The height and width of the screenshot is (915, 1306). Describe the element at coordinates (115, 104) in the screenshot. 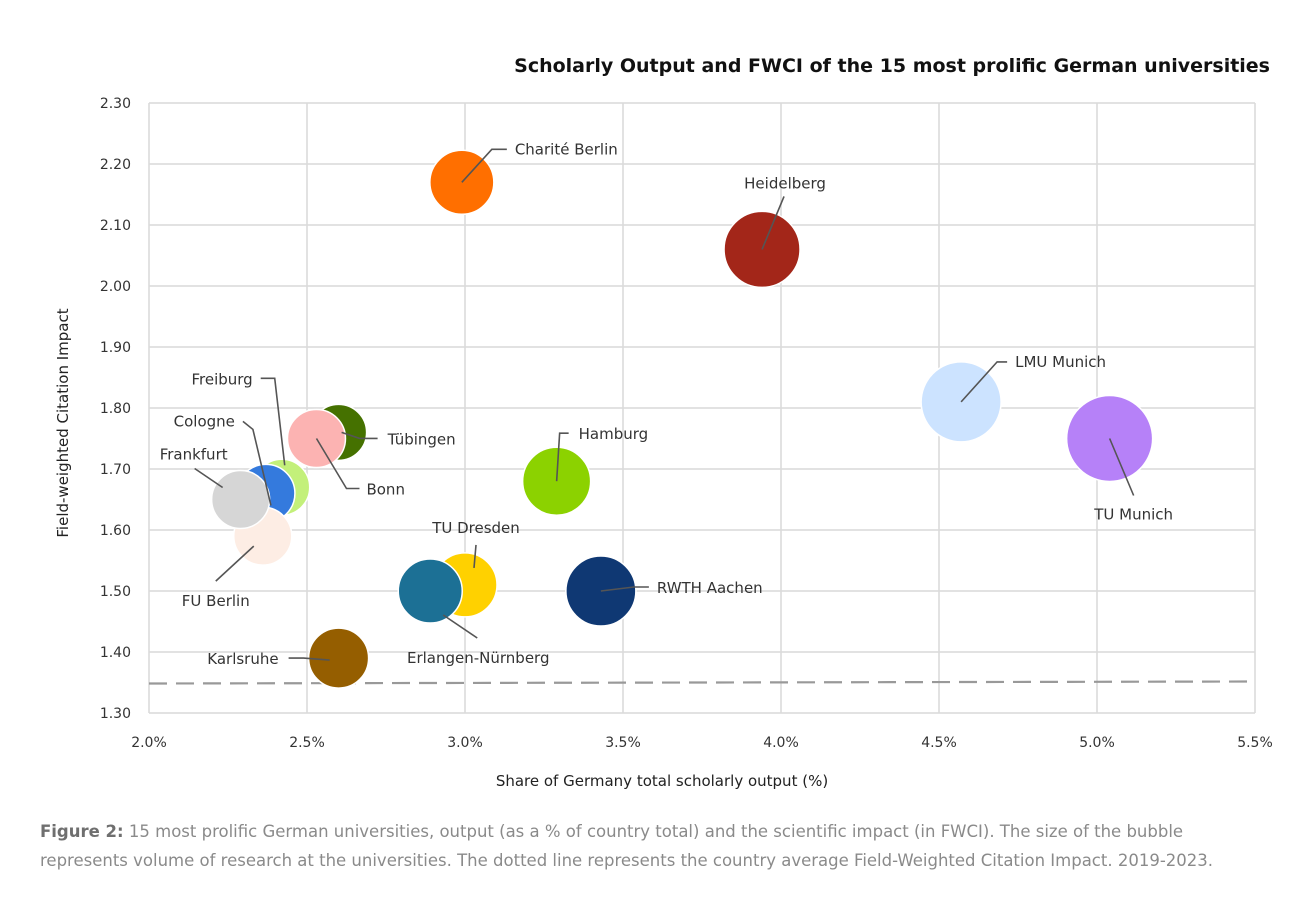

I see `y-tick-label: 2.30` at that location.